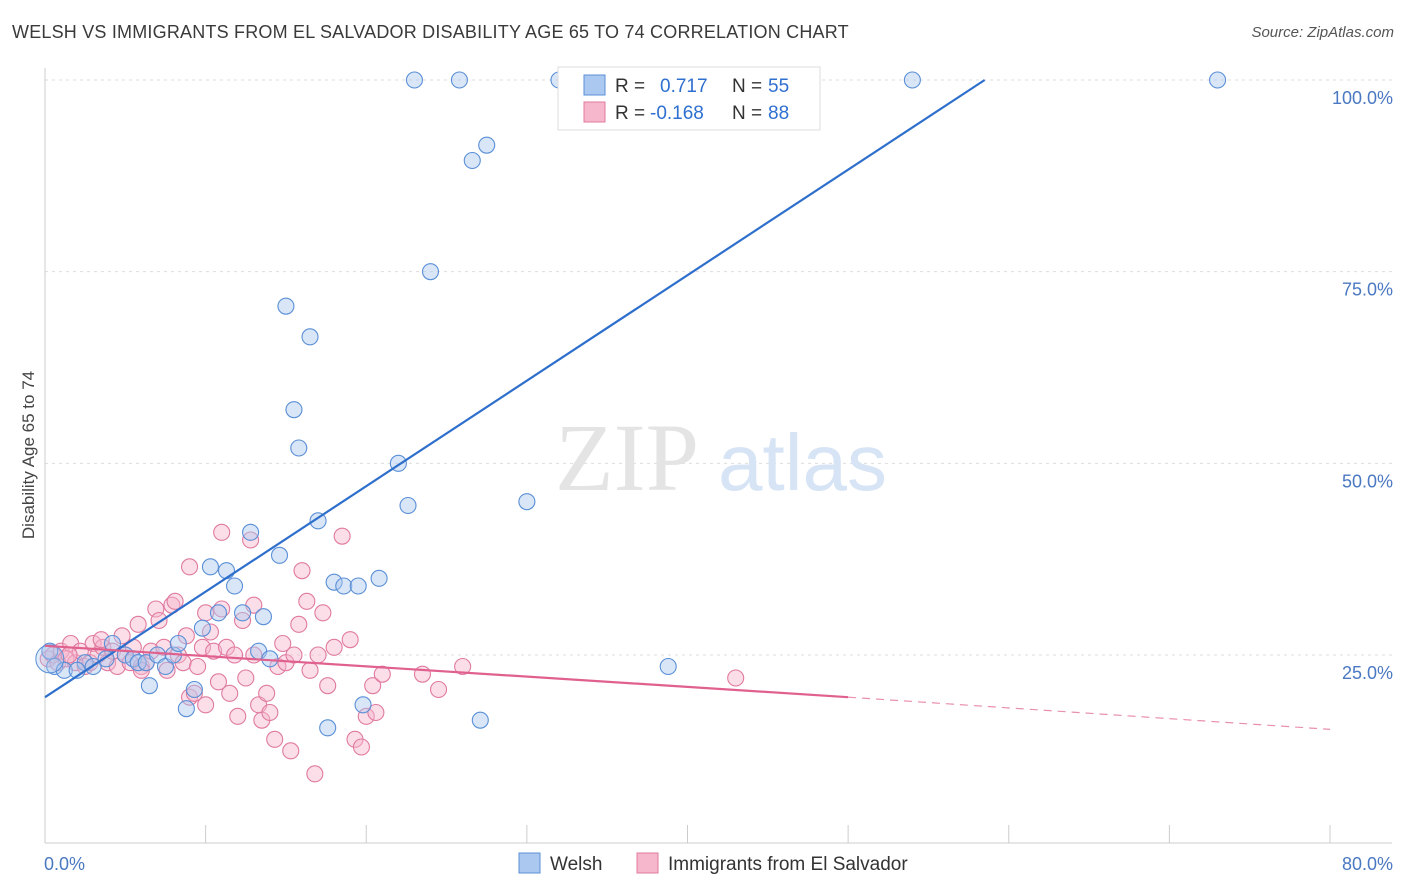 Image resolution: width=1406 pixels, height=892 pixels. What do you see at coordinates (802, 462) in the screenshot?
I see `watermark-atlas: atlas` at bounding box center [802, 462].